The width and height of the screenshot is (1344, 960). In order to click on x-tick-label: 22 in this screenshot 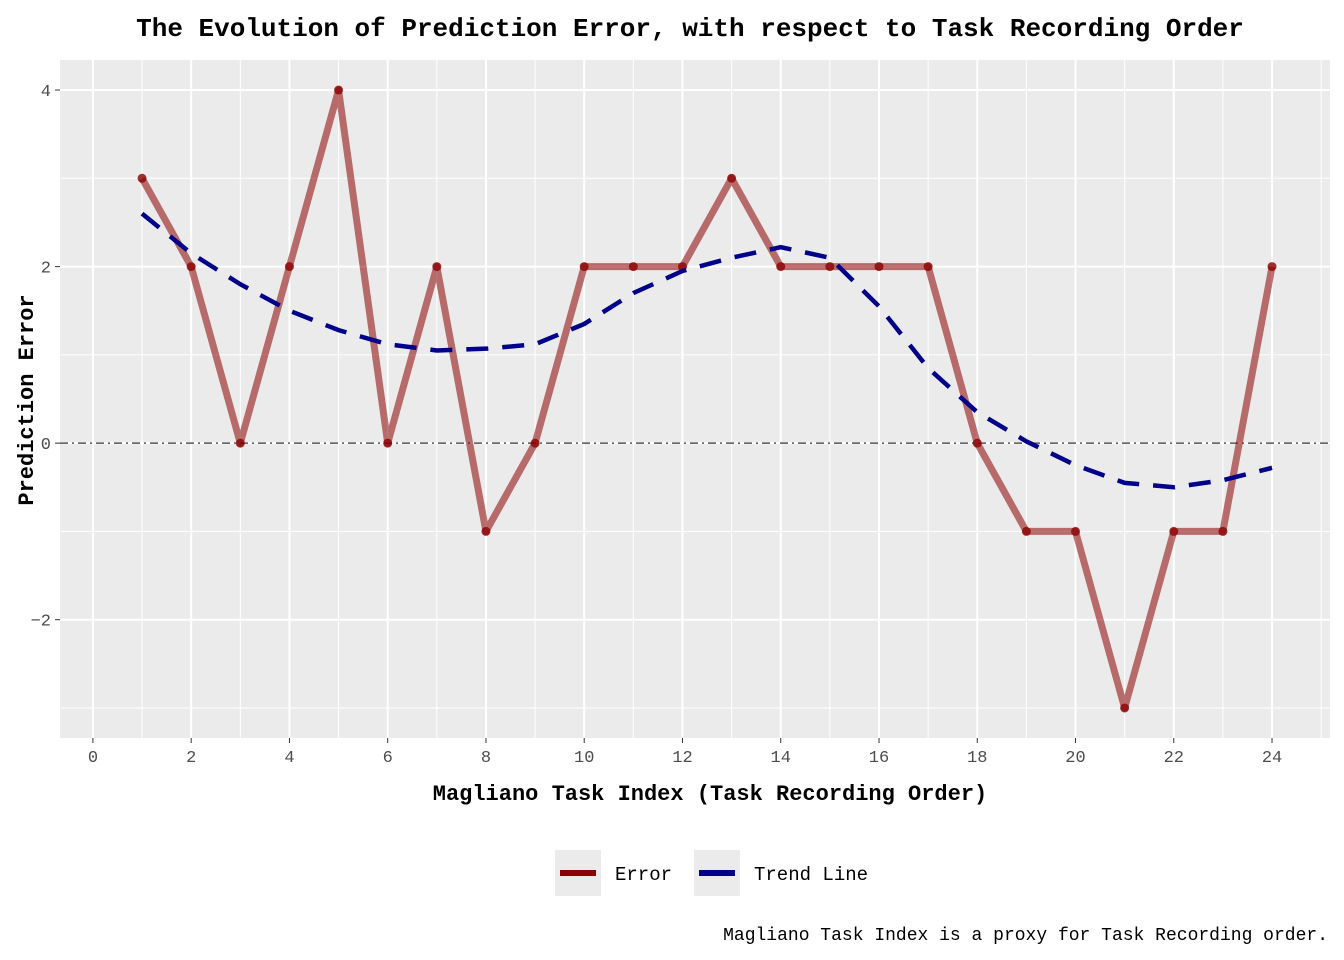, I will do `click(1174, 758)`.